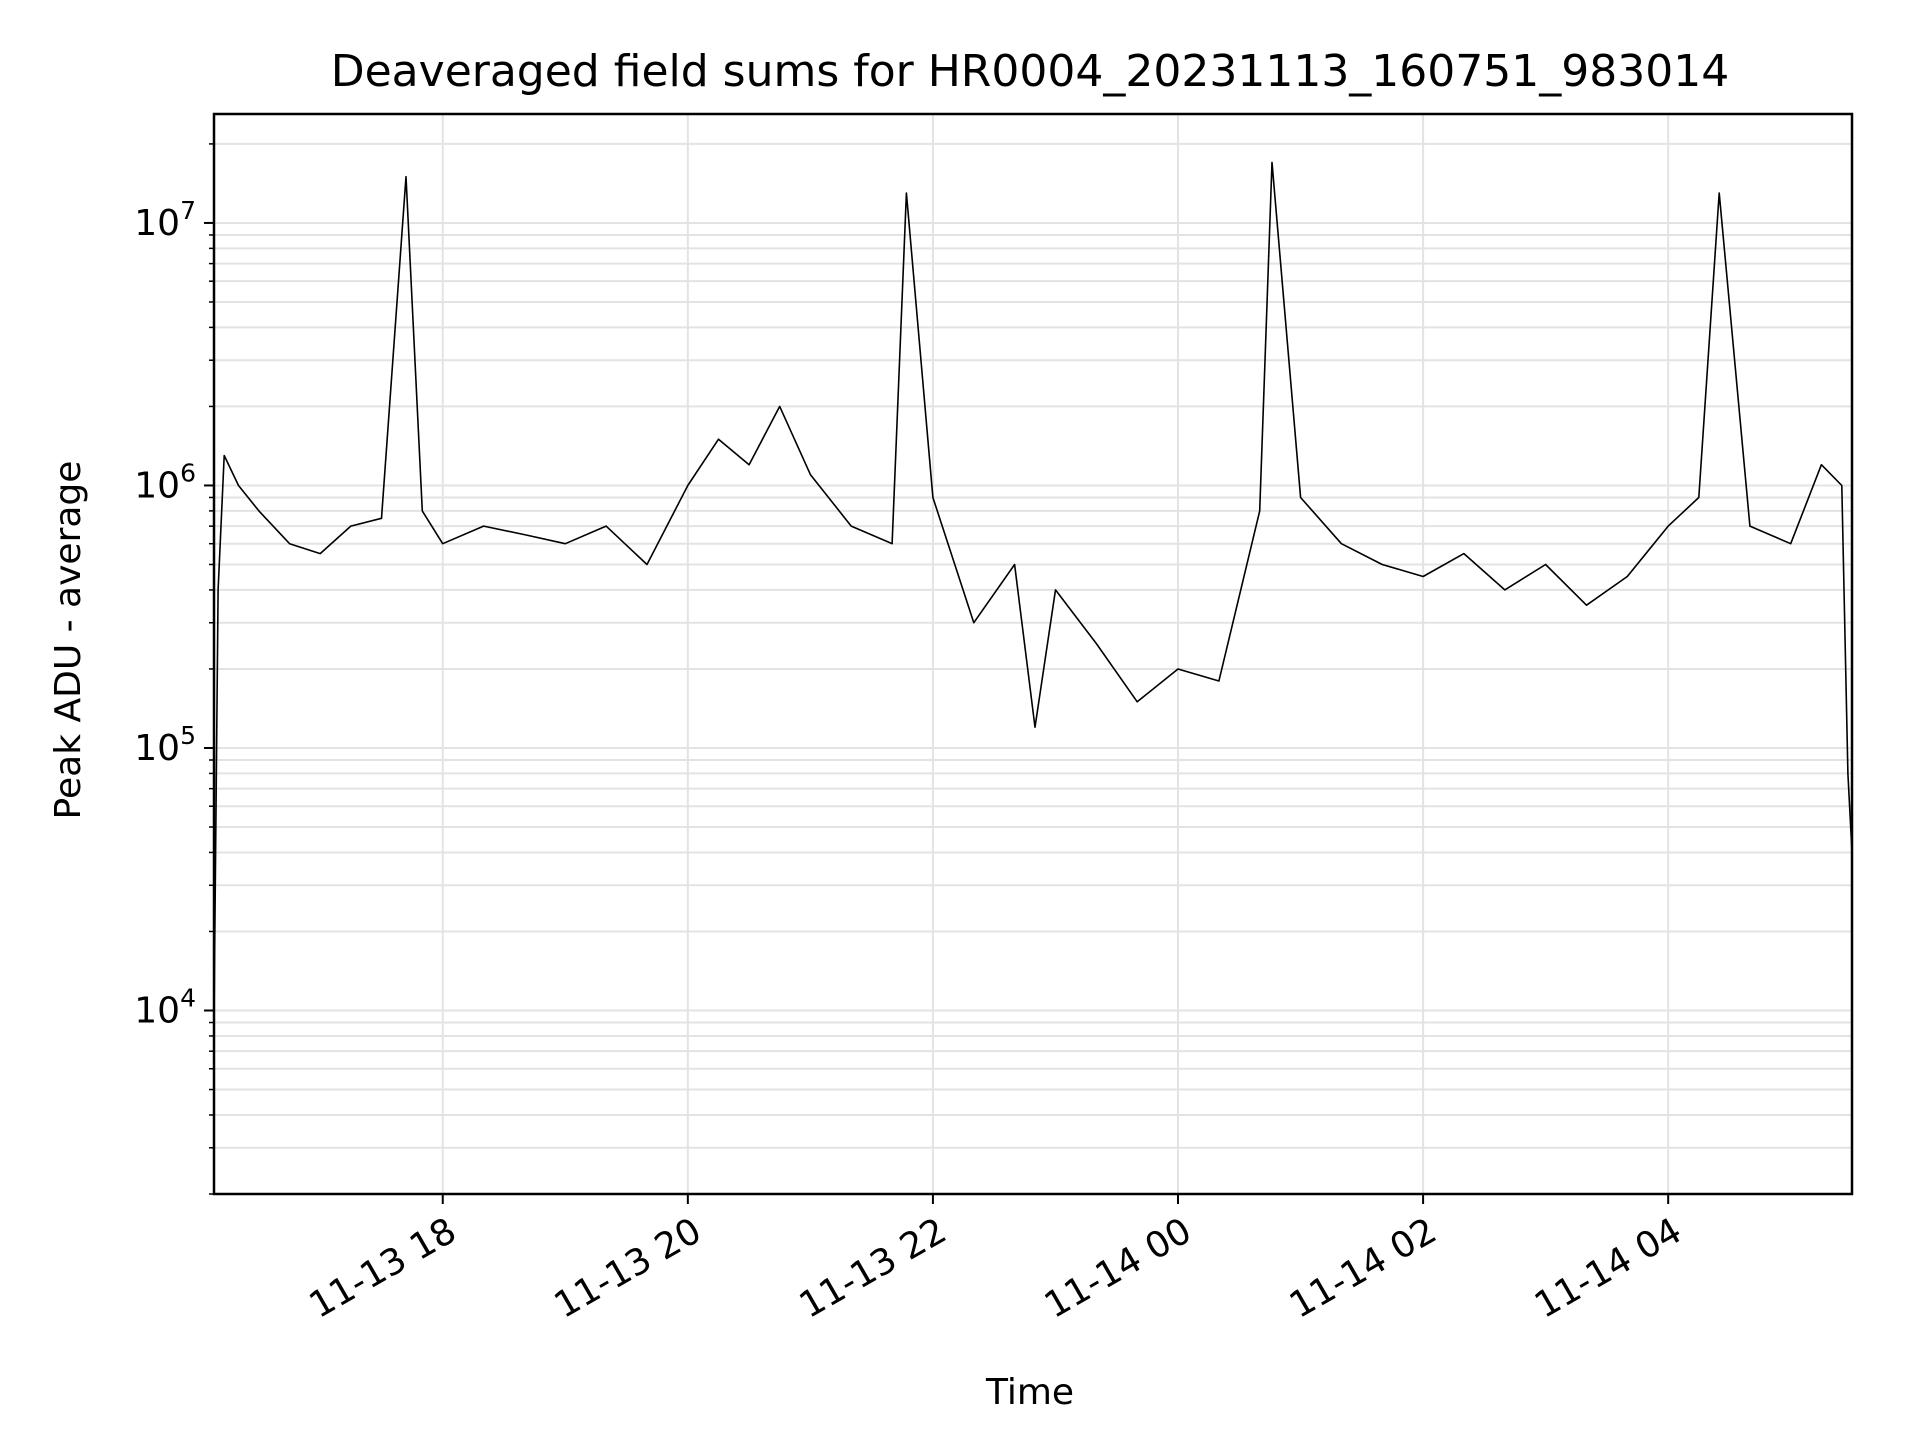 This screenshot has width=1920, height=1440. Describe the element at coordinates (68, 640) in the screenshot. I see `y-axis-label: Peak ADU - average` at that location.